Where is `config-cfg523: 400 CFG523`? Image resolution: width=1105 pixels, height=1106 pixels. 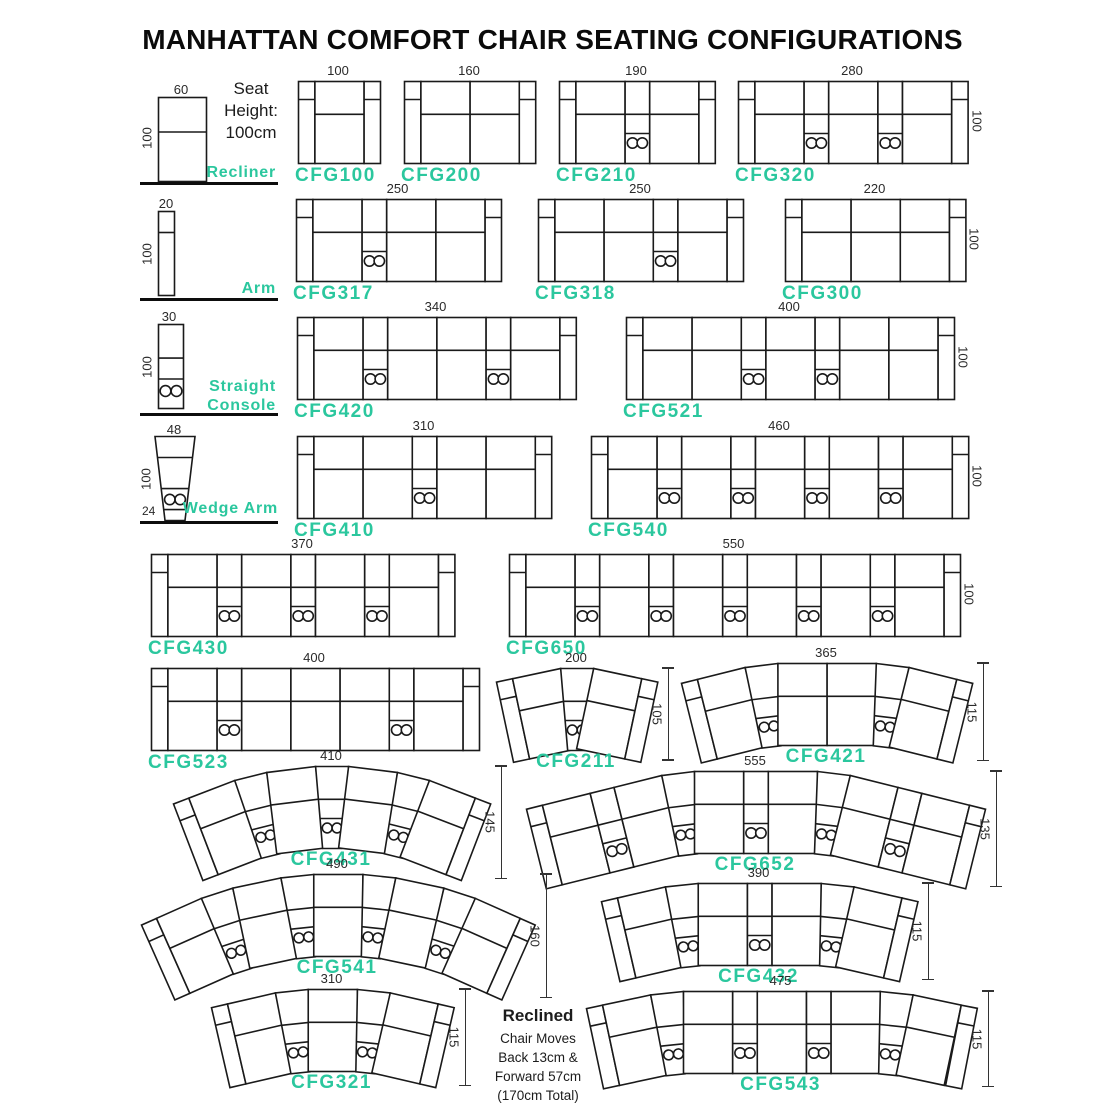 config-cfg523: 400 CFG523 is located at coordinates (314, 711).